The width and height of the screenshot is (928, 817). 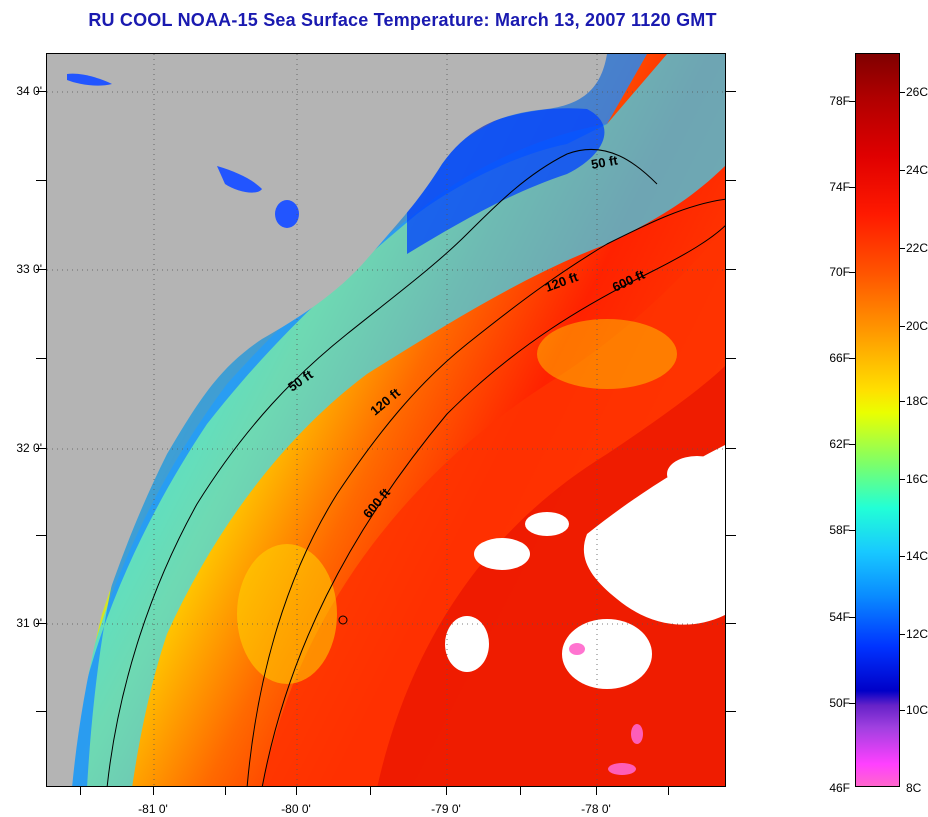 What do you see at coordinates (917, 479) in the screenshot?
I see `colorbar-celsius-label: 16C` at bounding box center [917, 479].